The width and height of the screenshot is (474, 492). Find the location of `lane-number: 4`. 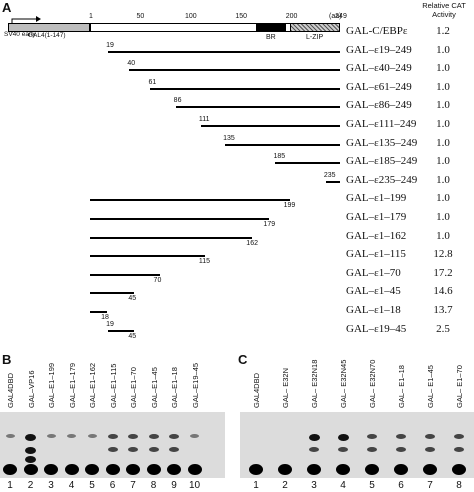

lane-number: 4 is located at coordinates (343, 485).